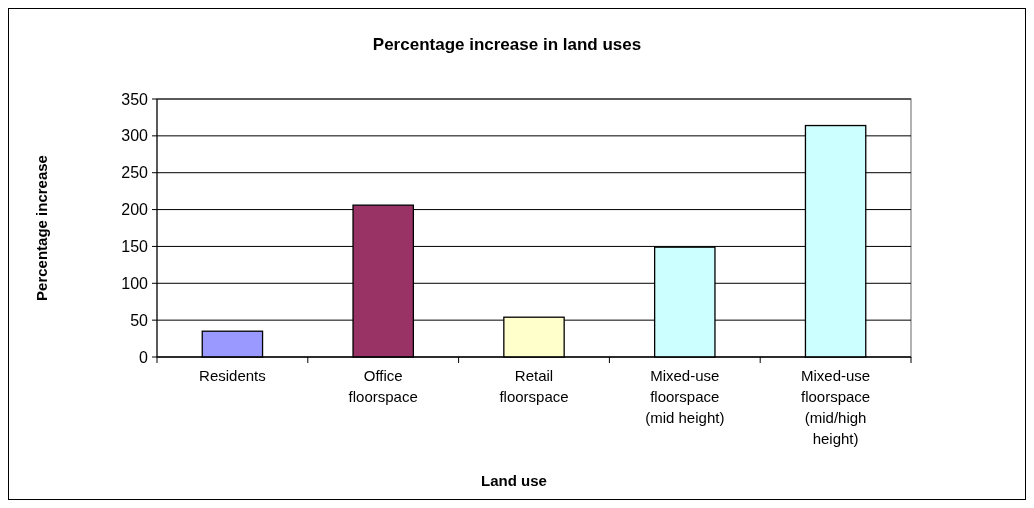  I want to click on chart-title: Percentage increase in land uses, so click(507, 44).